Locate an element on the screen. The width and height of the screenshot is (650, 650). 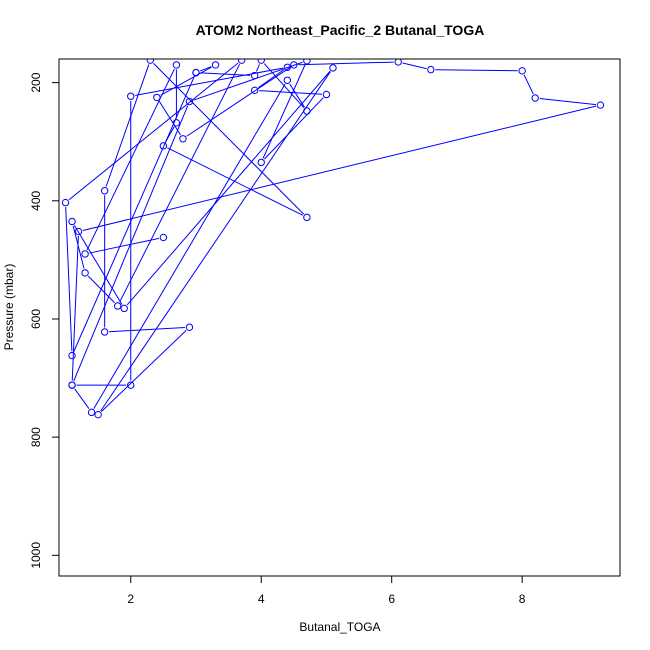
x-axis-label: Butanal_TOGA is located at coordinates (339, 627).